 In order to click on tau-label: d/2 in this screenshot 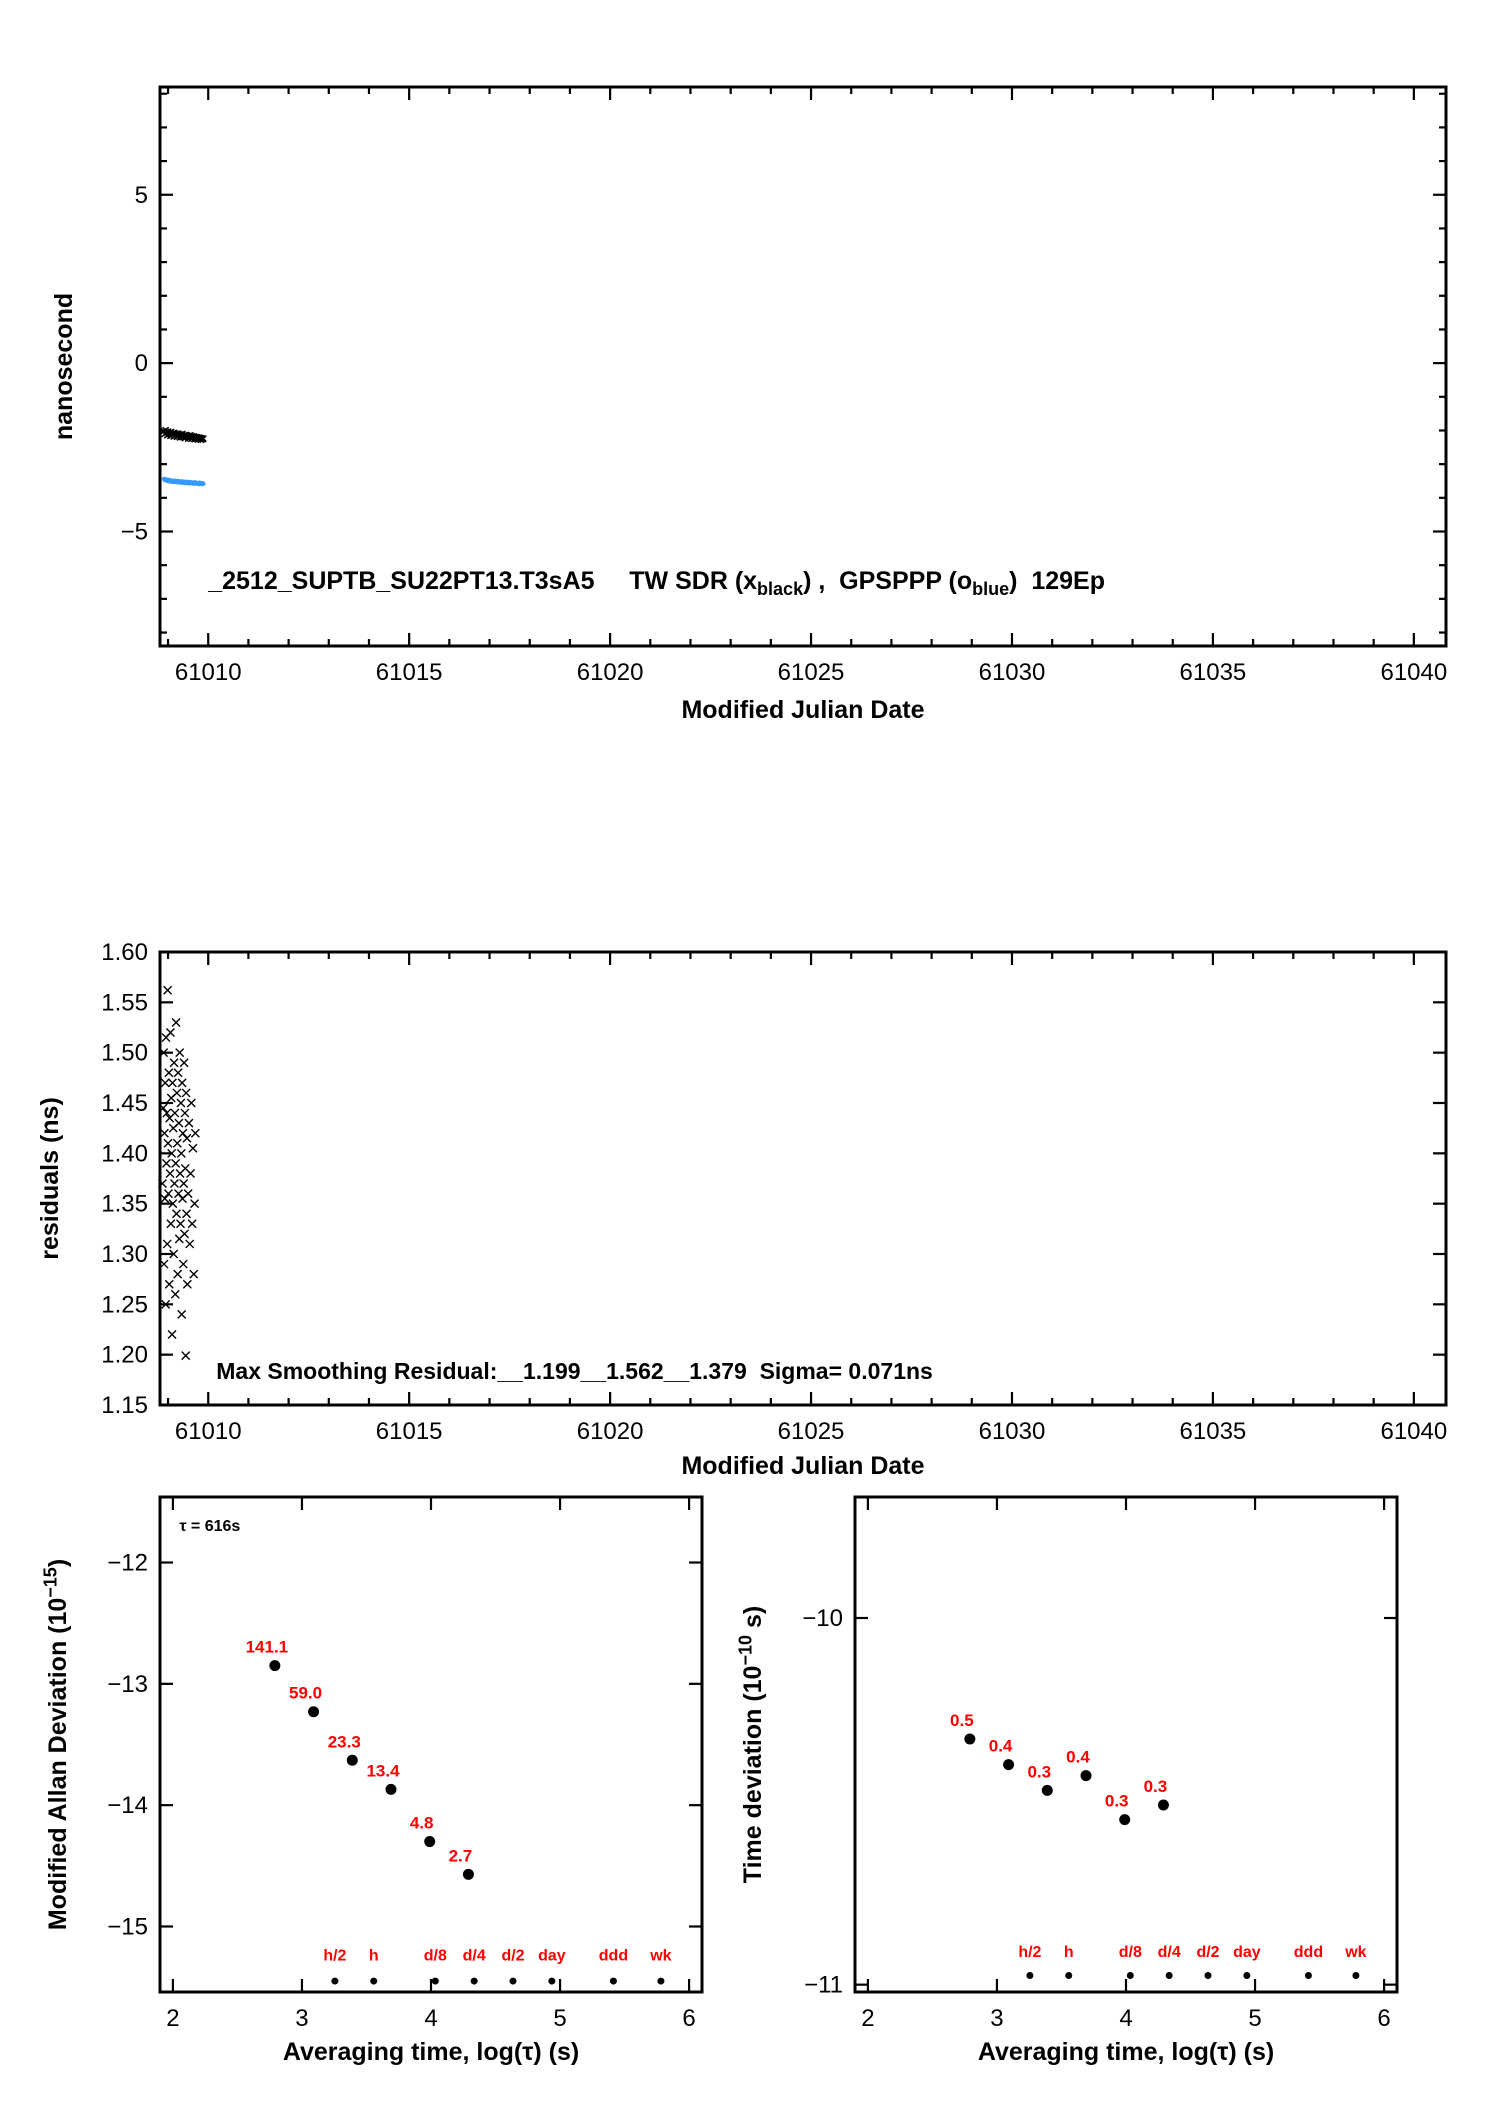, I will do `click(512, 1955)`.